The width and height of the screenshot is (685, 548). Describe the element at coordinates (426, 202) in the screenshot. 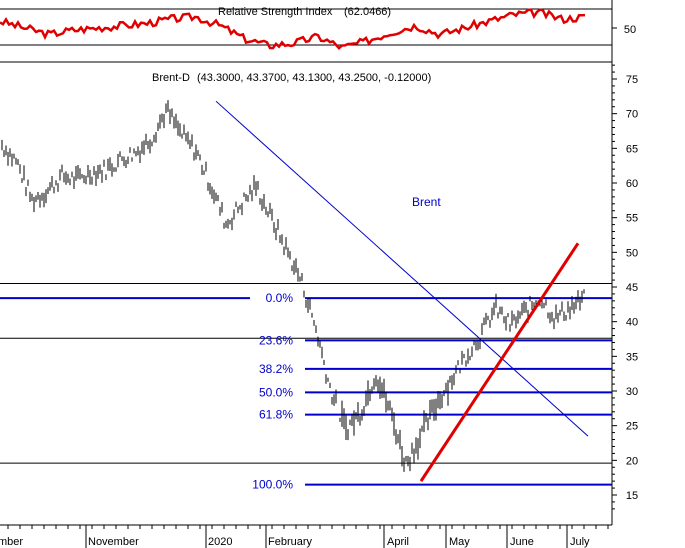

I see `series-name-label: Brent` at that location.